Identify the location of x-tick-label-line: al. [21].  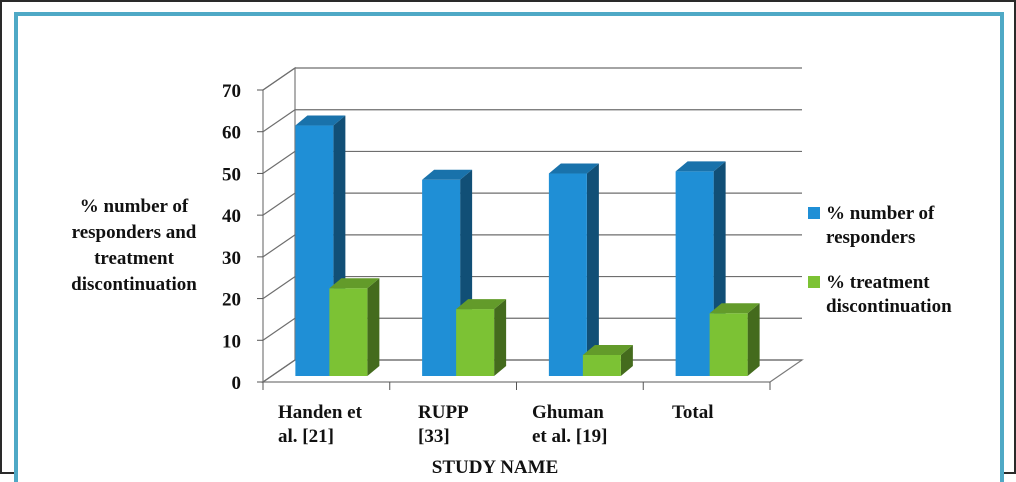
(306, 436).